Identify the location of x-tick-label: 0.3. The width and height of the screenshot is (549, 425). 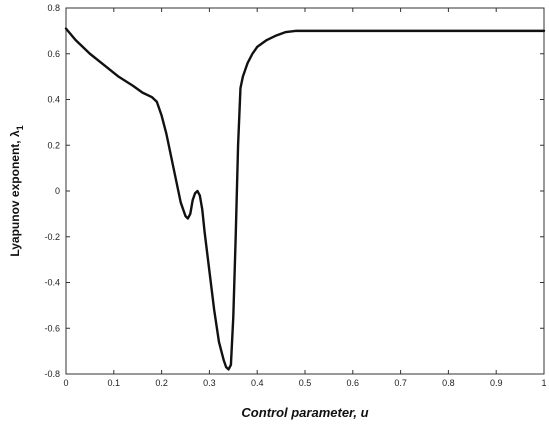
(209, 383).